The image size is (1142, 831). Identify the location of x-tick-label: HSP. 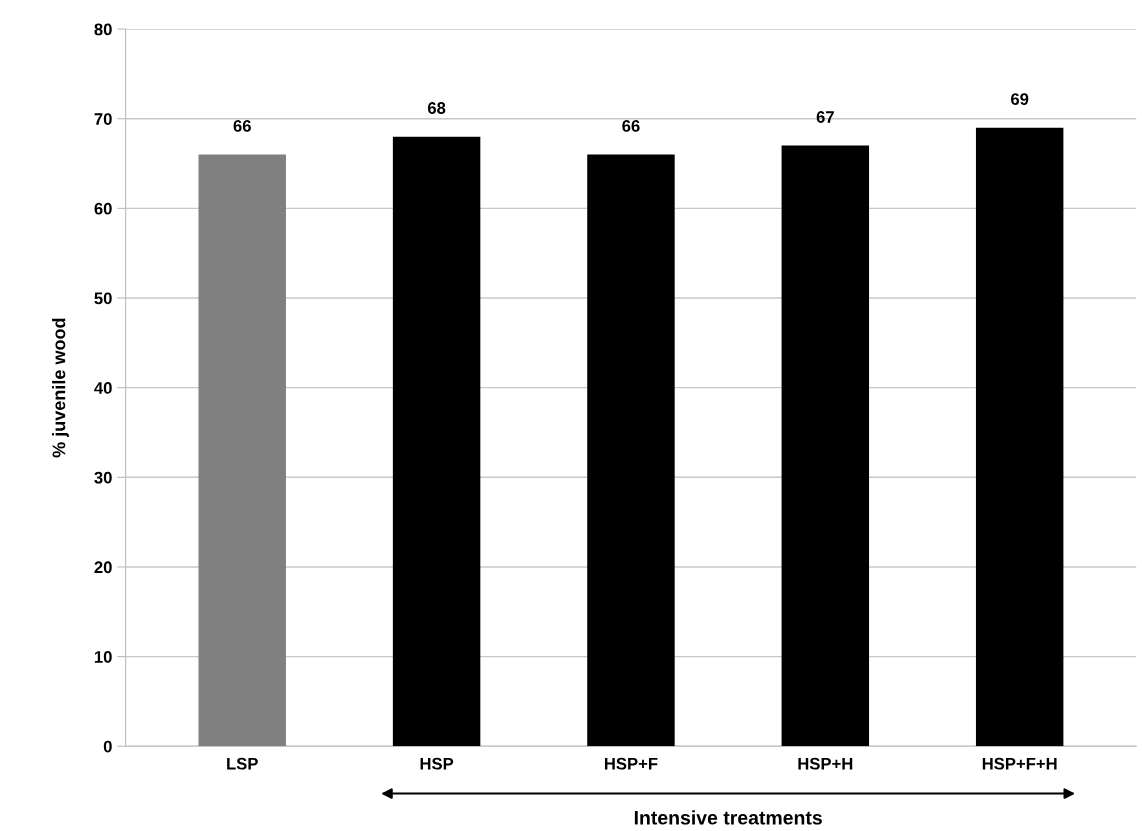
(437, 763).